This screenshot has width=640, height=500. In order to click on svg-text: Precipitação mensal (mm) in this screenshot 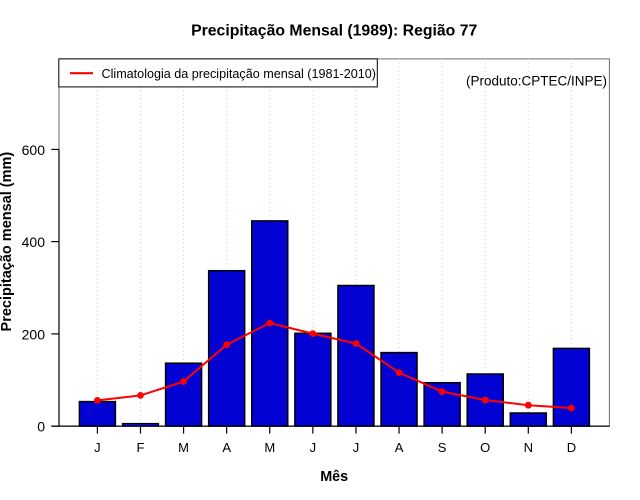, I will do `click(7, 242)`.